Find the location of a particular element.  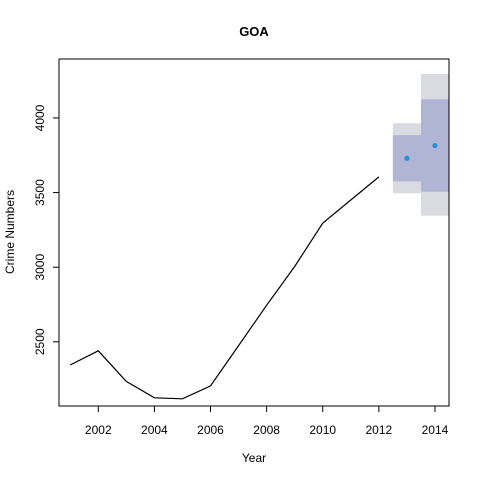

x-tick-label: 2008 is located at coordinates (266, 430).